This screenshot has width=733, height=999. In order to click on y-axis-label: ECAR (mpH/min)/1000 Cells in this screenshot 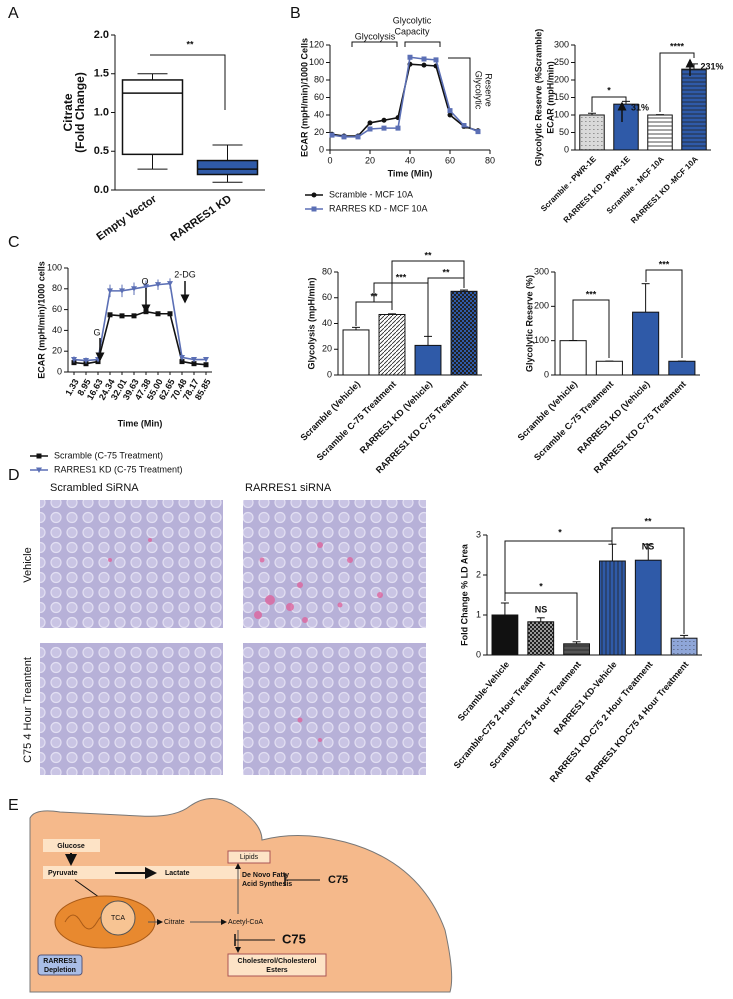, I will do `click(304, 97)`.